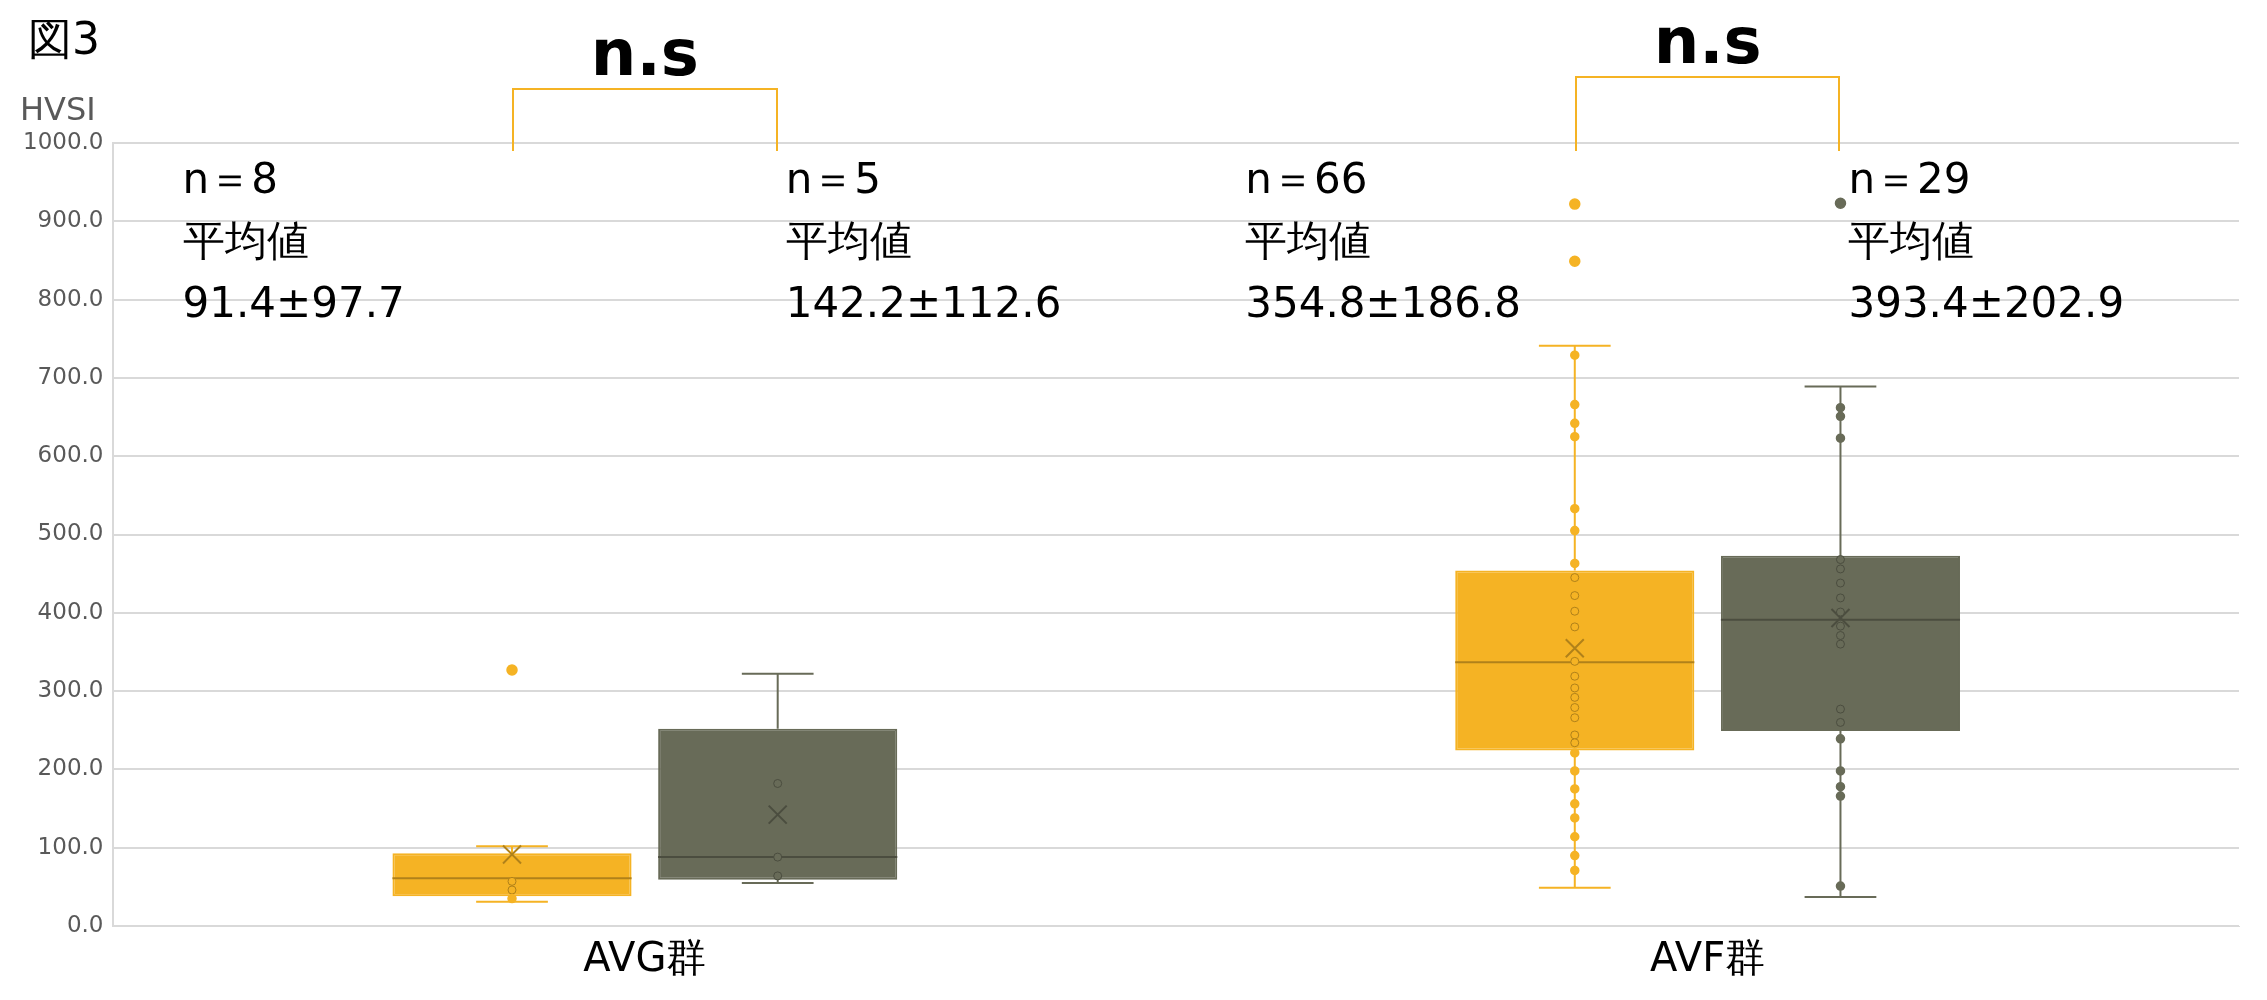 The width and height of the screenshot is (2267, 1000). What do you see at coordinates (70, 454) in the screenshot?
I see `y-tick-label: 600.0` at bounding box center [70, 454].